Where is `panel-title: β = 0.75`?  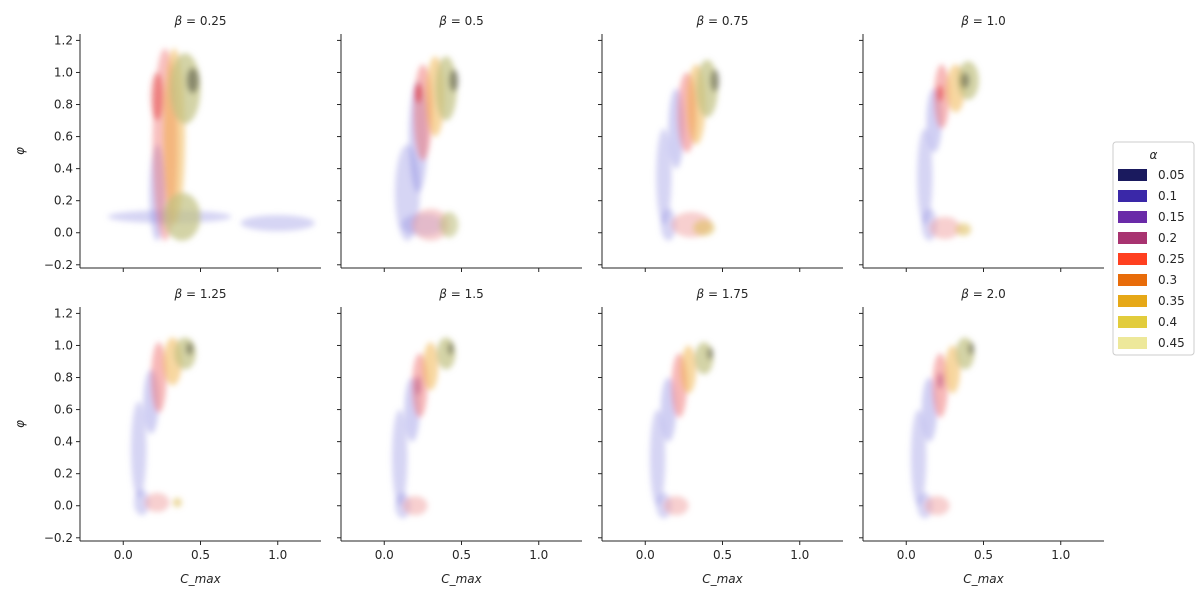
panel-title: β = 0.75 is located at coordinates (721, 21).